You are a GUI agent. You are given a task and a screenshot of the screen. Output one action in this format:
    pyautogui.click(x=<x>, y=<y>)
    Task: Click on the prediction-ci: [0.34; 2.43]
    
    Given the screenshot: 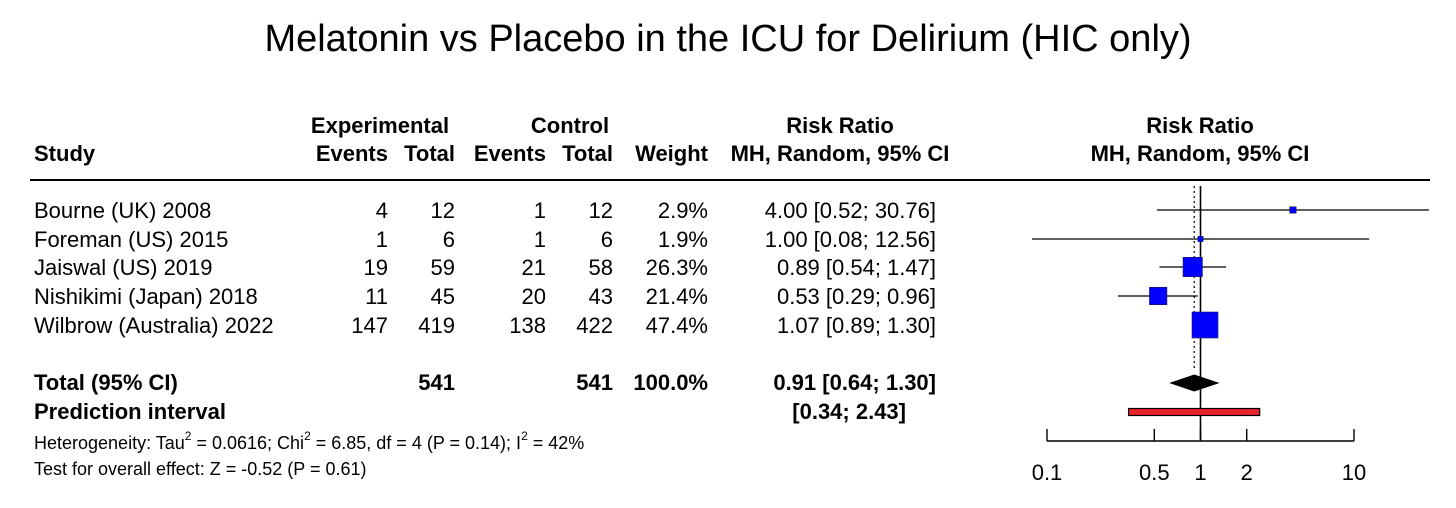 What is the action you would take?
    pyautogui.click(x=849, y=411)
    